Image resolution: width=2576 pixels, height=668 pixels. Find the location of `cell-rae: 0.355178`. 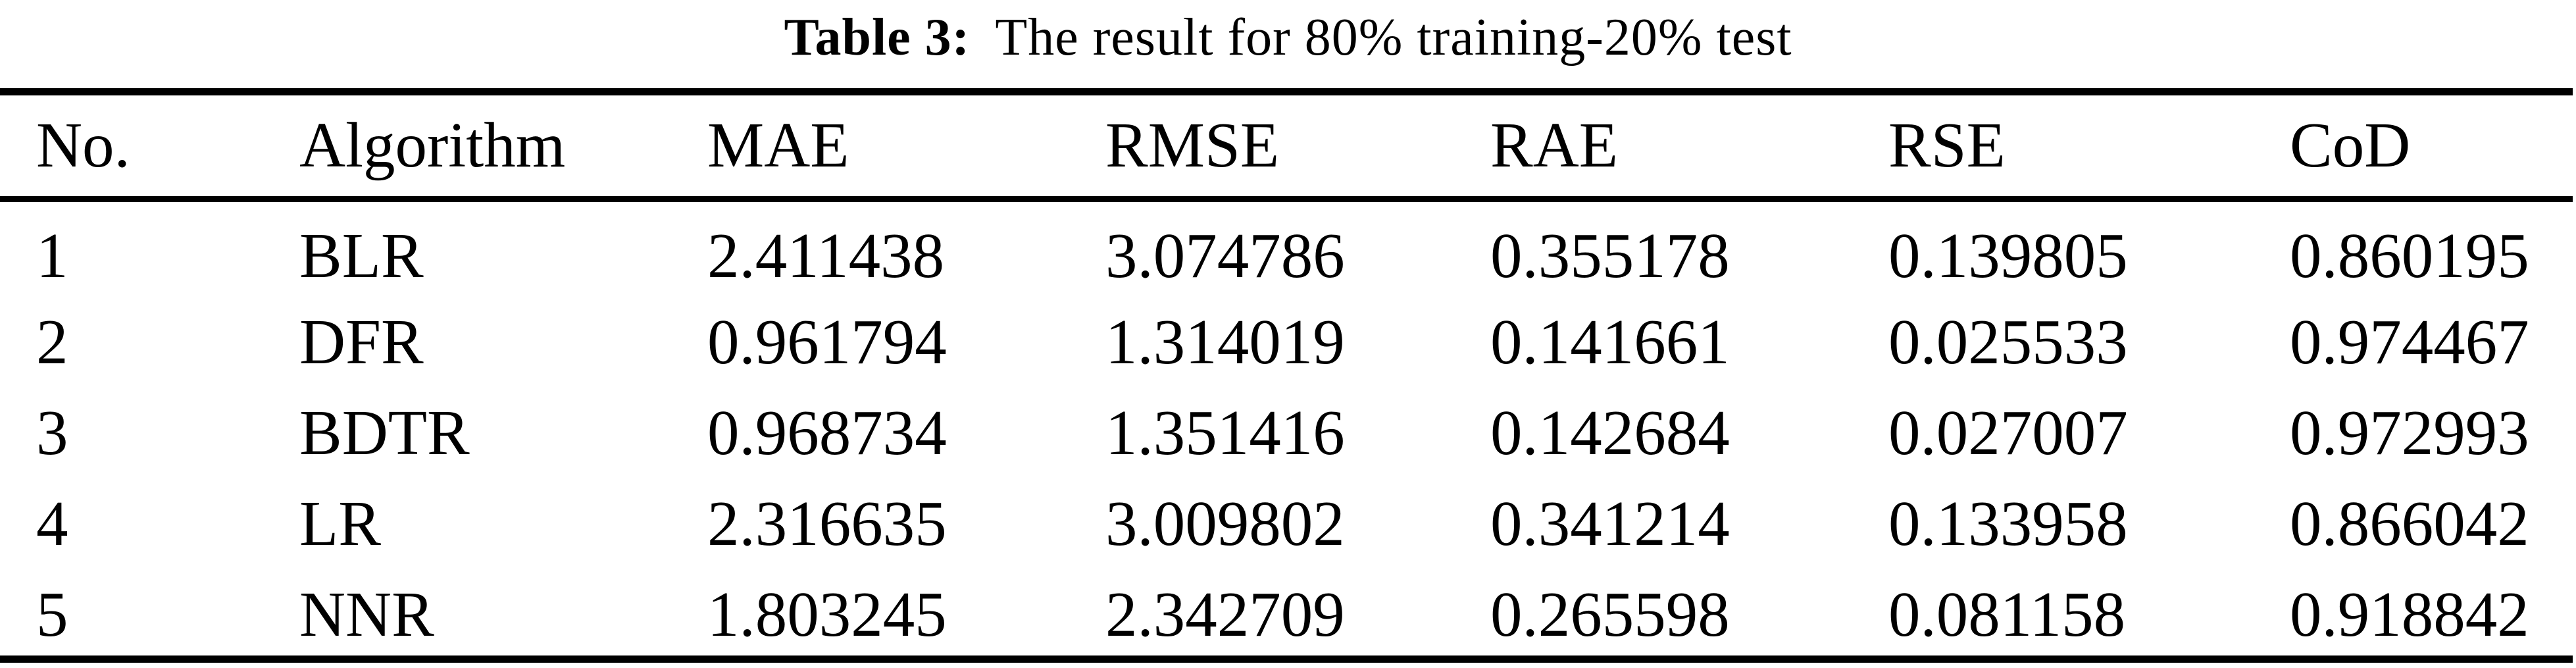

cell-rae: 0.355178 is located at coordinates (1610, 255).